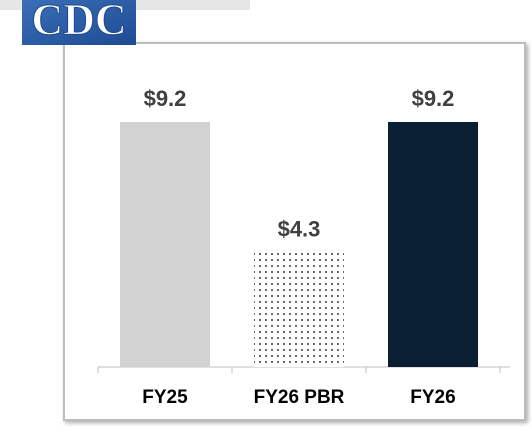  Describe the element at coordinates (432, 397) in the screenshot. I see `x-tick-label: FY26` at that location.